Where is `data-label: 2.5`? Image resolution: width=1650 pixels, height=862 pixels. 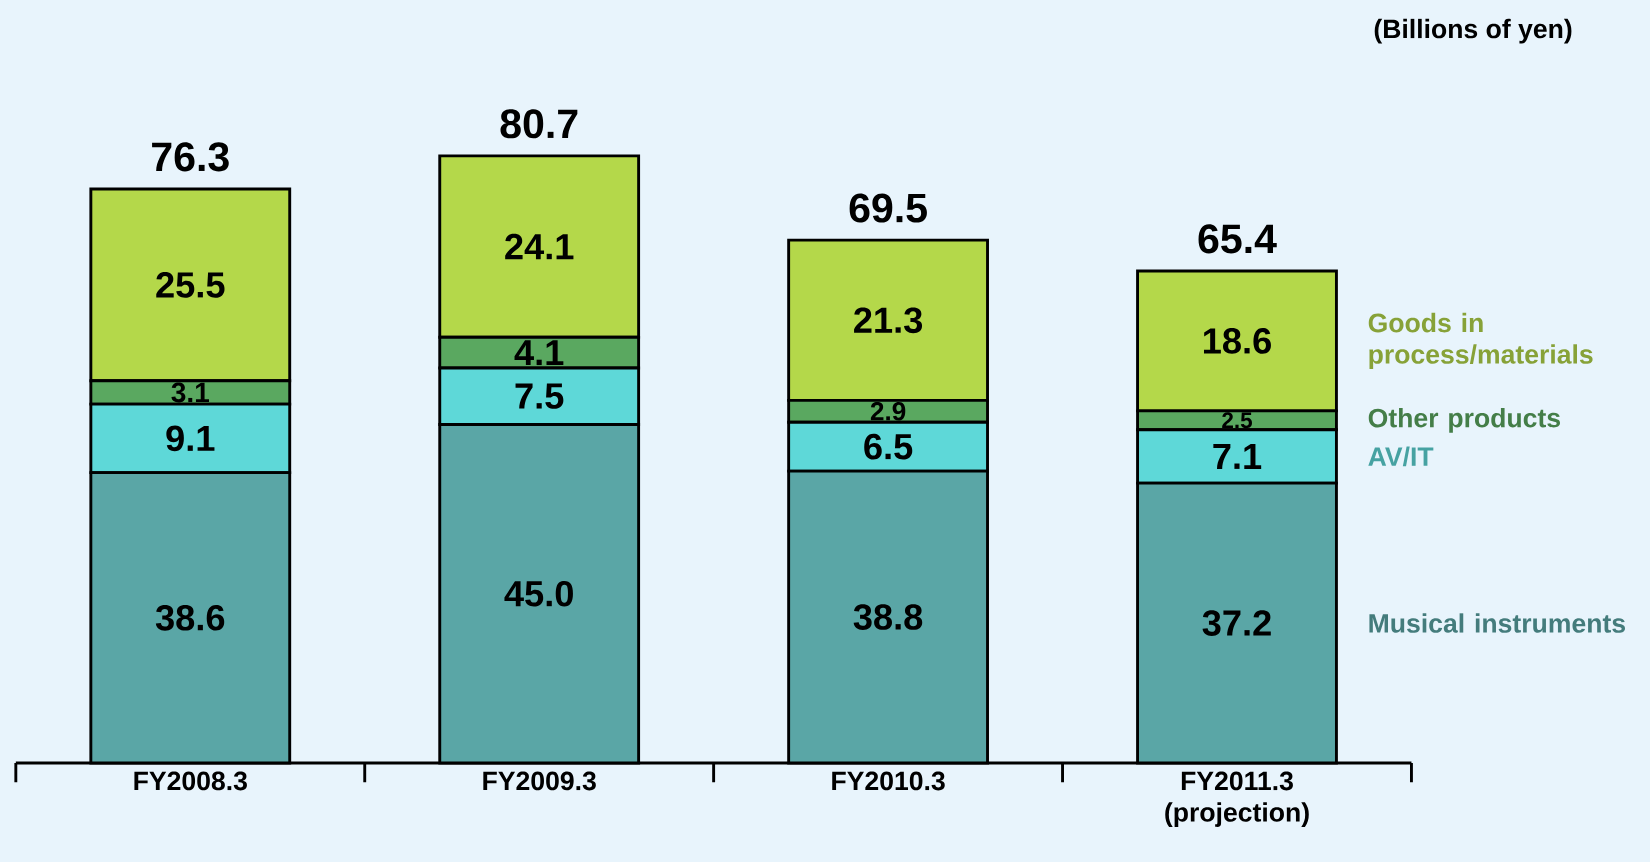
data-label: 2.5 is located at coordinates (1237, 420).